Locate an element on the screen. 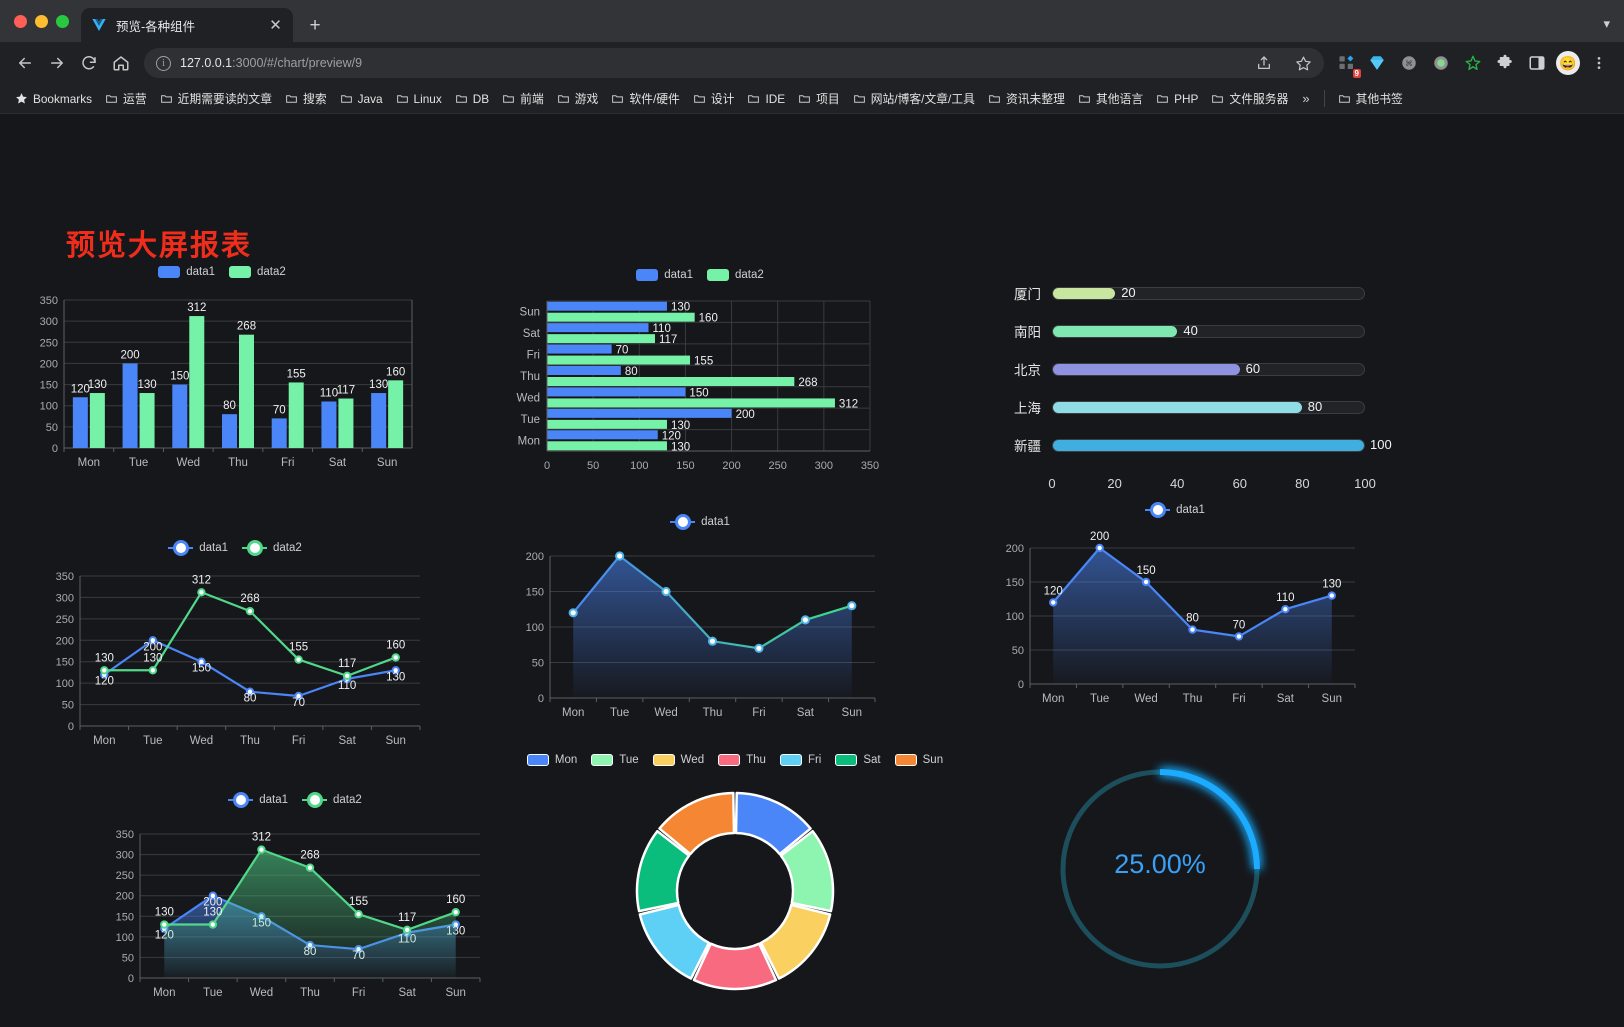  folder-icon is located at coordinates (291, 99).